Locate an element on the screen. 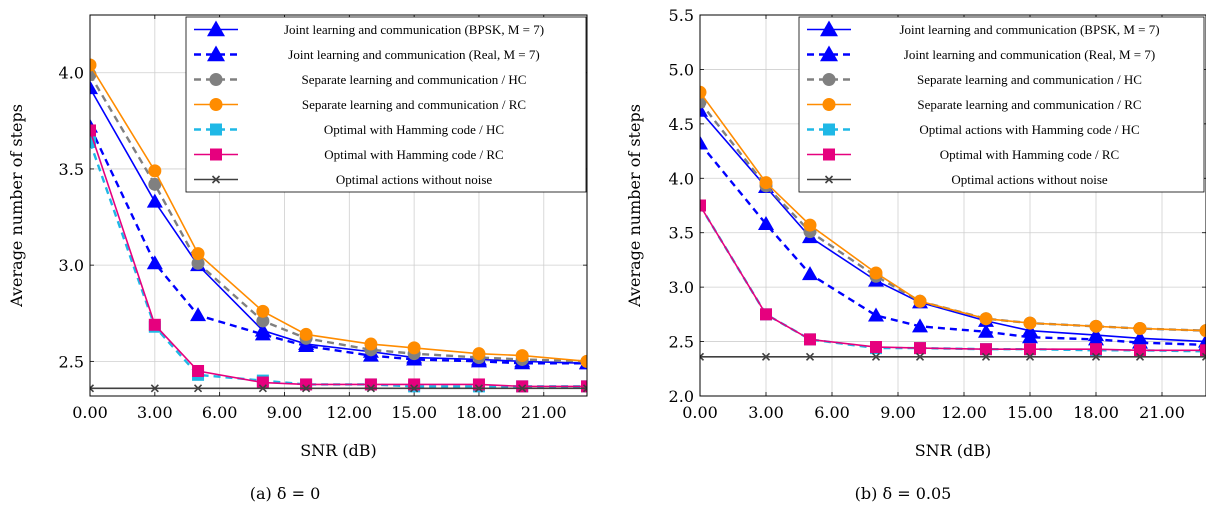 This screenshot has width=1206, height=516. legend-item: Optimal with Hamming code / HC is located at coordinates (349, 129).